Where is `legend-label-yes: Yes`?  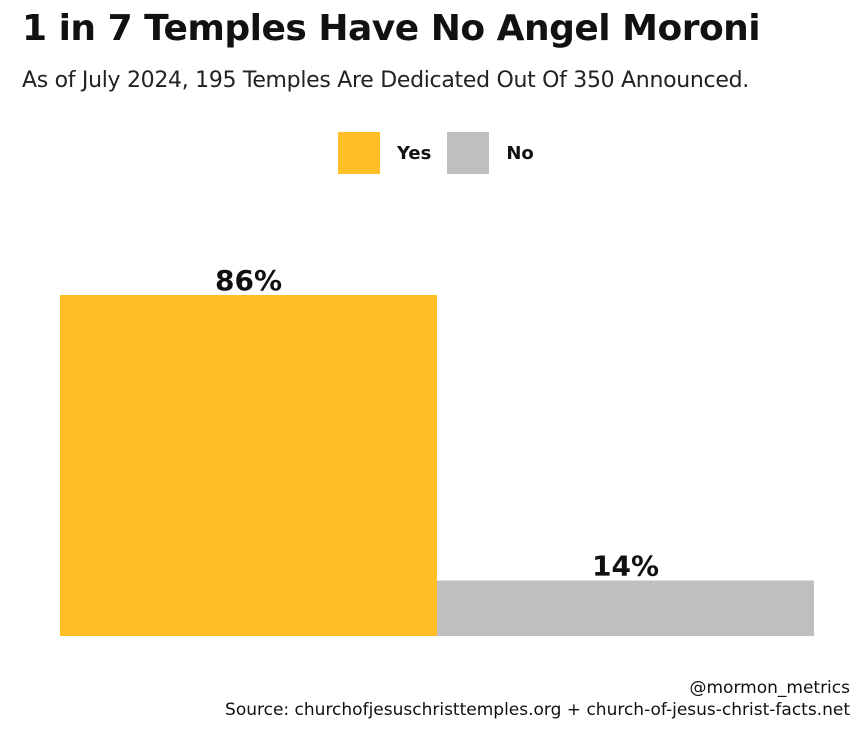
legend-label-yes: Yes is located at coordinates (414, 153).